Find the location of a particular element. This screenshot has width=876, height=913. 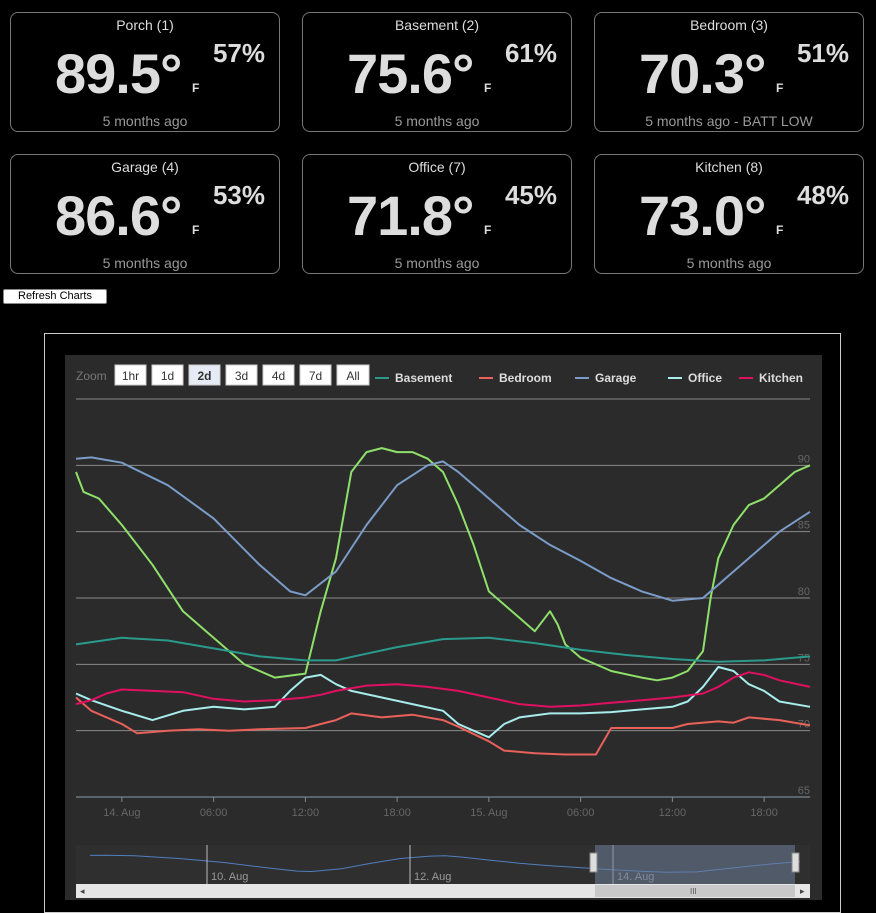

sensor-card-garage: Garage (4) 86.6° F 53% 5 months ago is located at coordinates (145, 214).